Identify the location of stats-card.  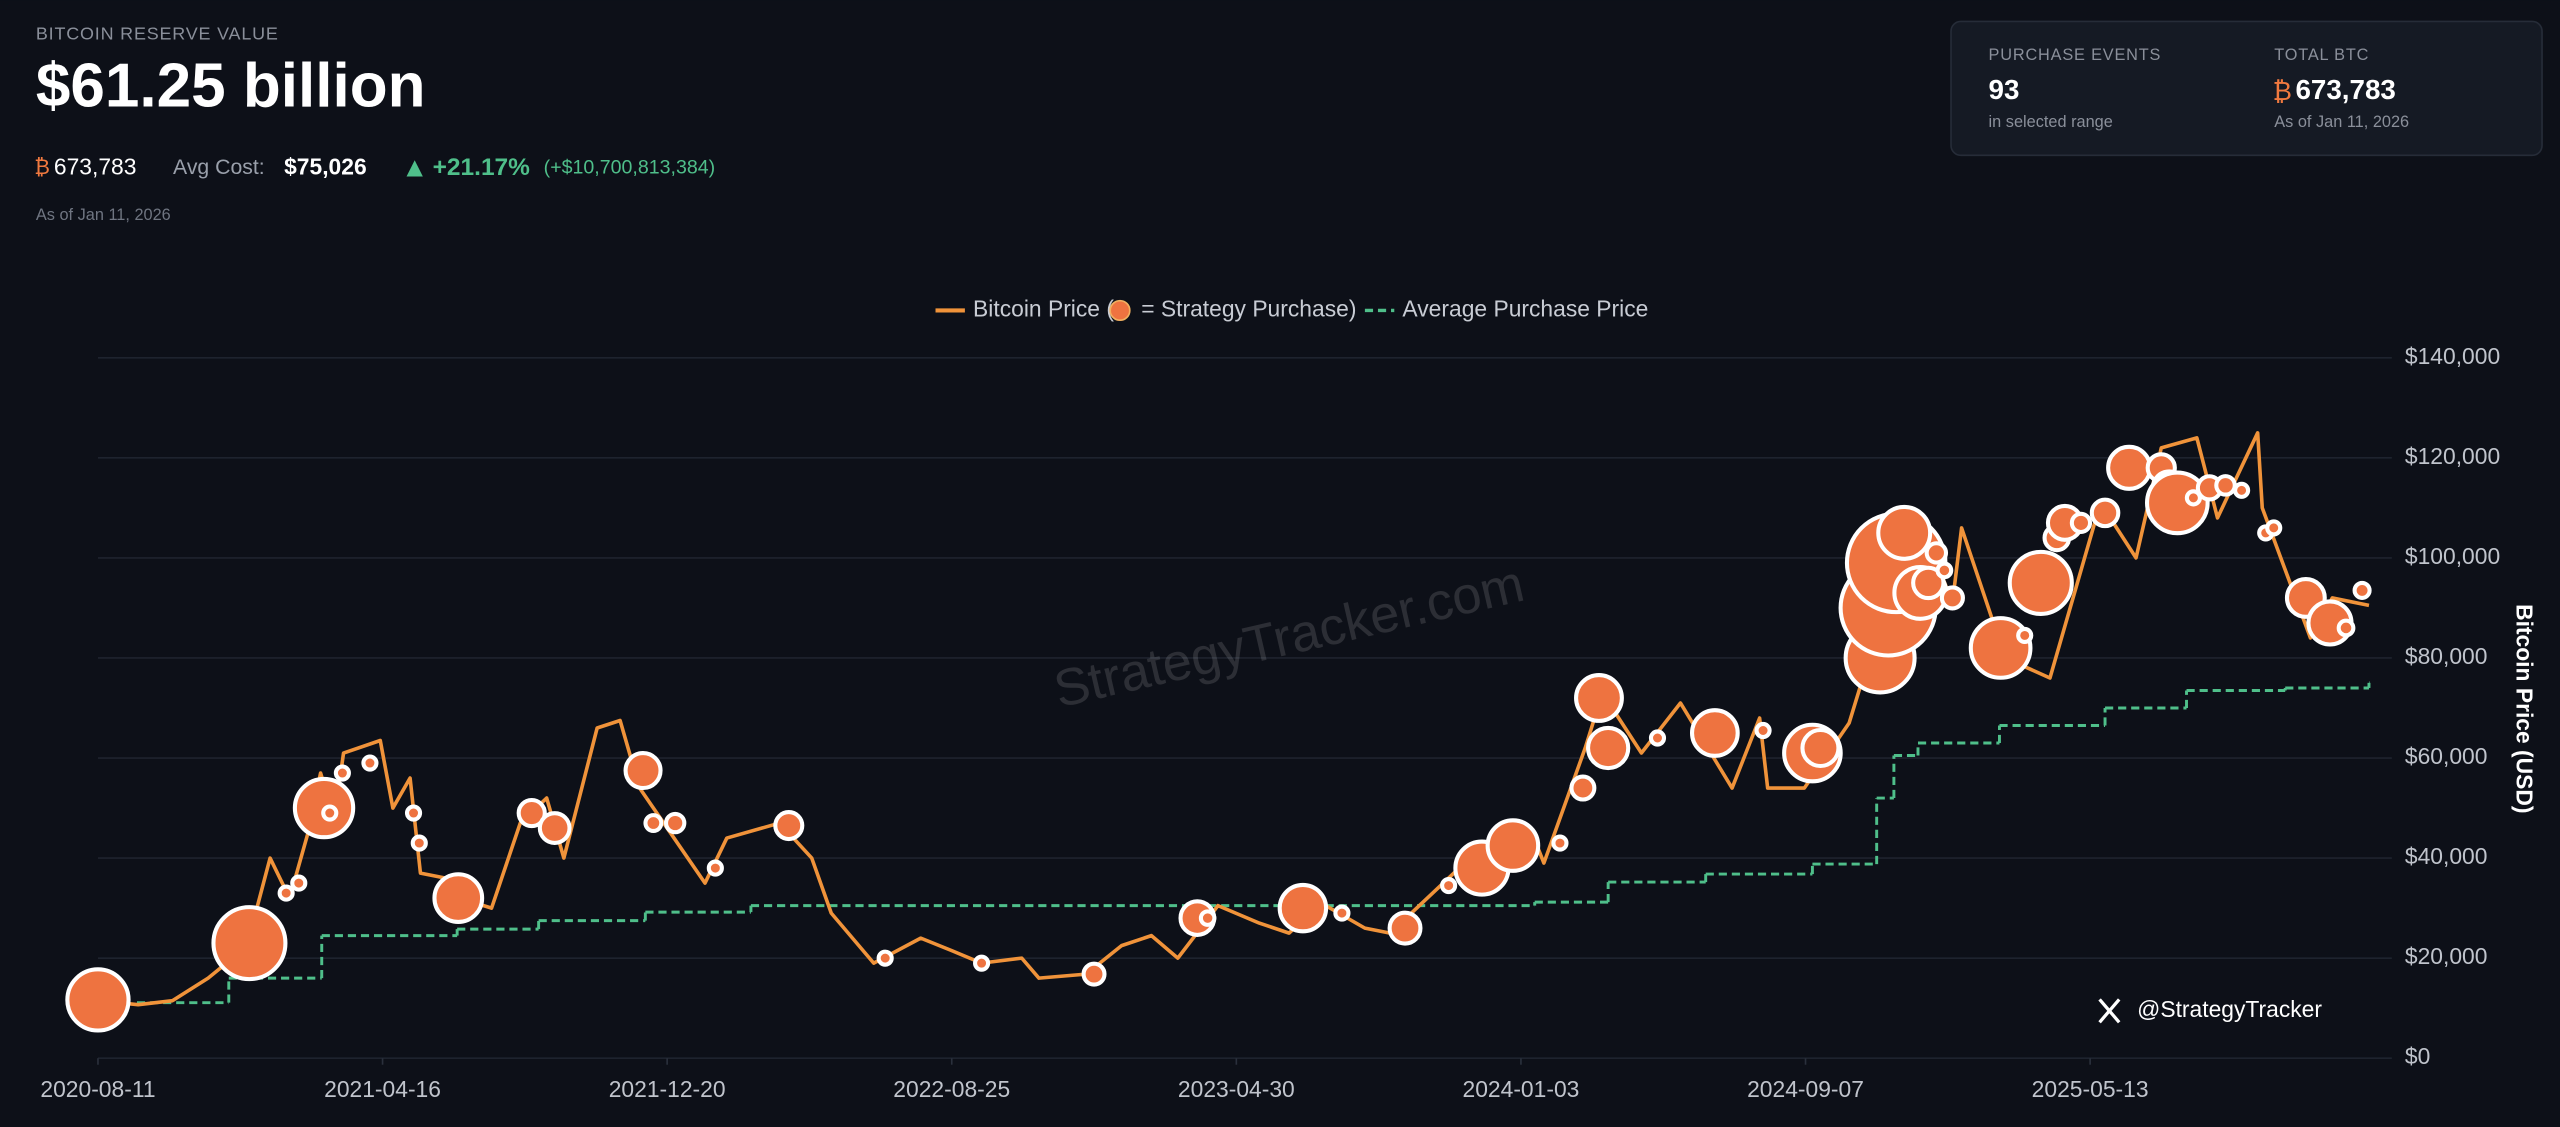
(2246, 88).